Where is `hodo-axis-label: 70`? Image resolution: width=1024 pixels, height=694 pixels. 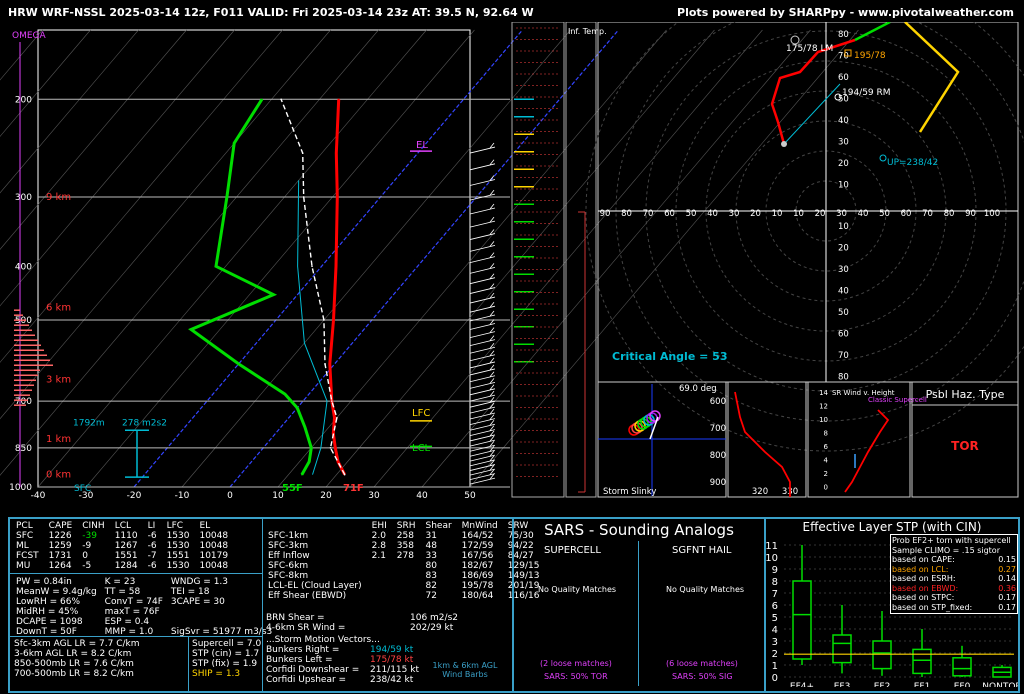 hodo-axis-label: 70 is located at coordinates (648, 214).